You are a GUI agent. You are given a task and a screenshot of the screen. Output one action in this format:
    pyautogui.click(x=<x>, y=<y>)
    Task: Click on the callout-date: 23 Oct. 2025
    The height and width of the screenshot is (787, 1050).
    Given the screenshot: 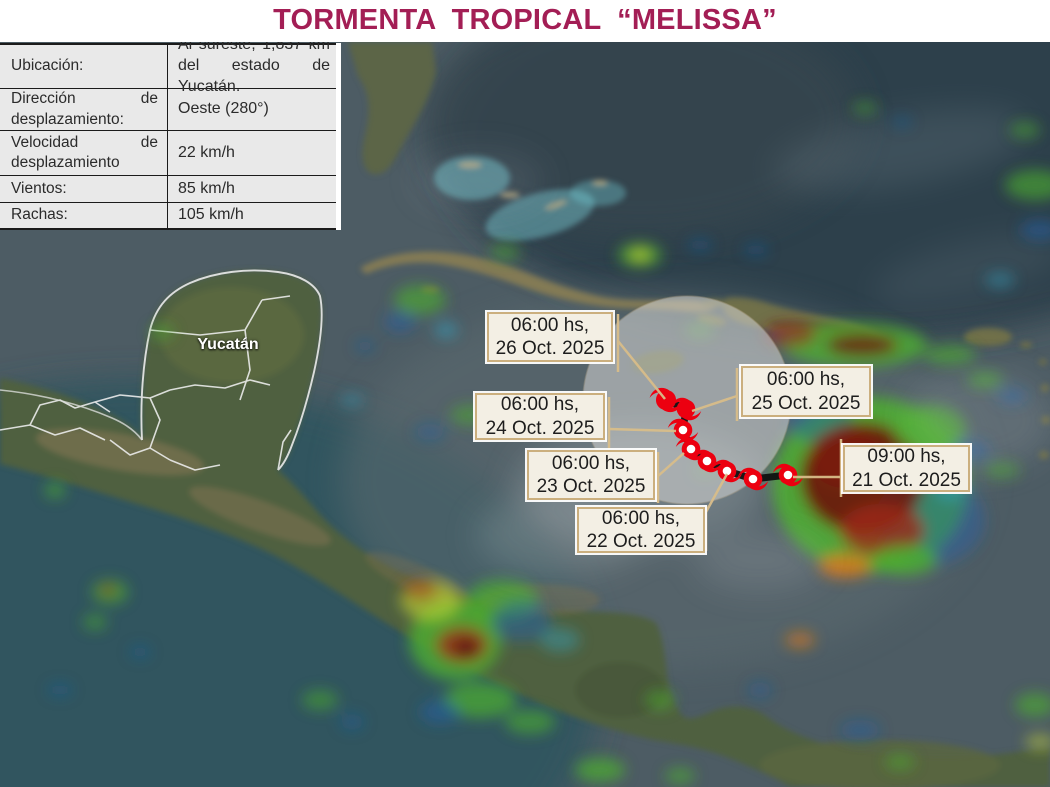 What is the action you would take?
    pyautogui.click(x=591, y=486)
    